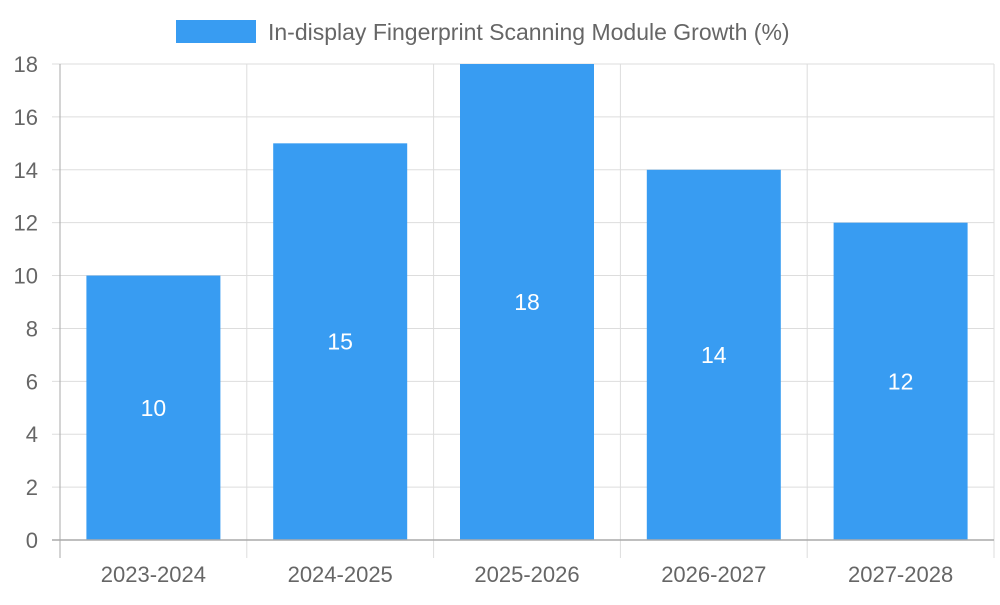 The width and height of the screenshot is (1000, 605). I want to click on bar-value-label: 15, so click(340, 342).